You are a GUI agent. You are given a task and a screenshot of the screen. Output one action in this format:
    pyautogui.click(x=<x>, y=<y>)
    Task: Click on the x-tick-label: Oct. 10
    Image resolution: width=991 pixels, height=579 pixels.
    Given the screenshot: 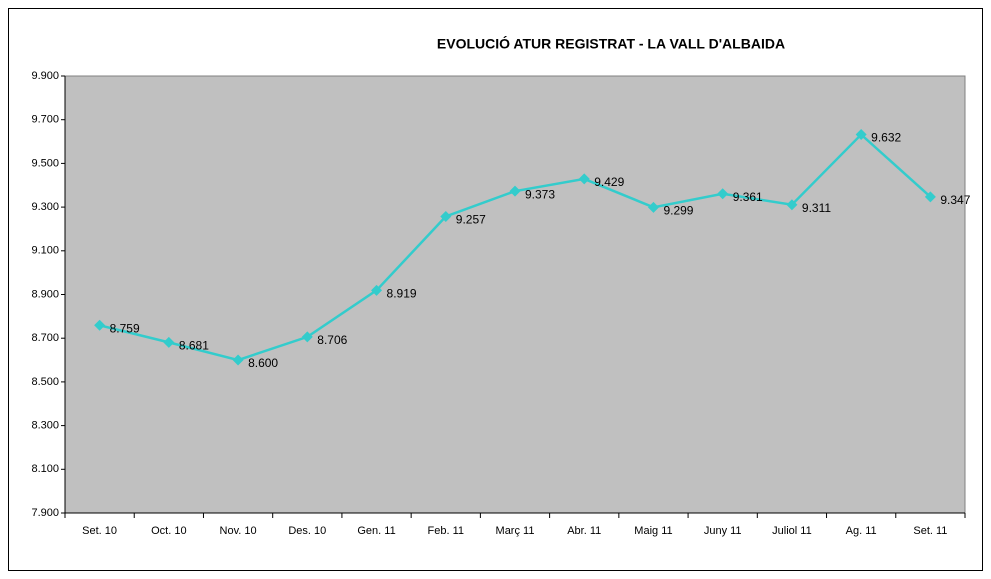 What is the action you would take?
    pyautogui.click(x=168, y=531)
    